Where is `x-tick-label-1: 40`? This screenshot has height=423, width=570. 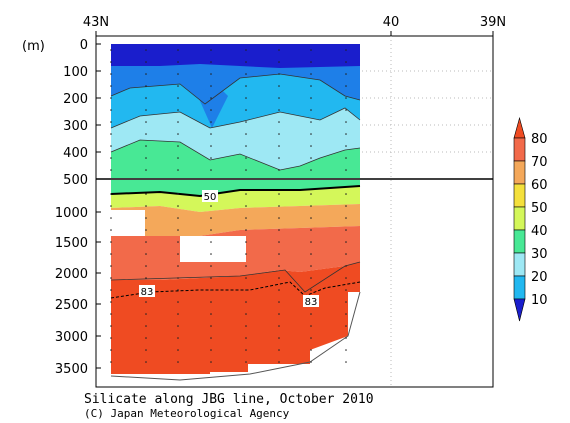 x-tick-label-1: 40 is located at coordinates (391, 22).